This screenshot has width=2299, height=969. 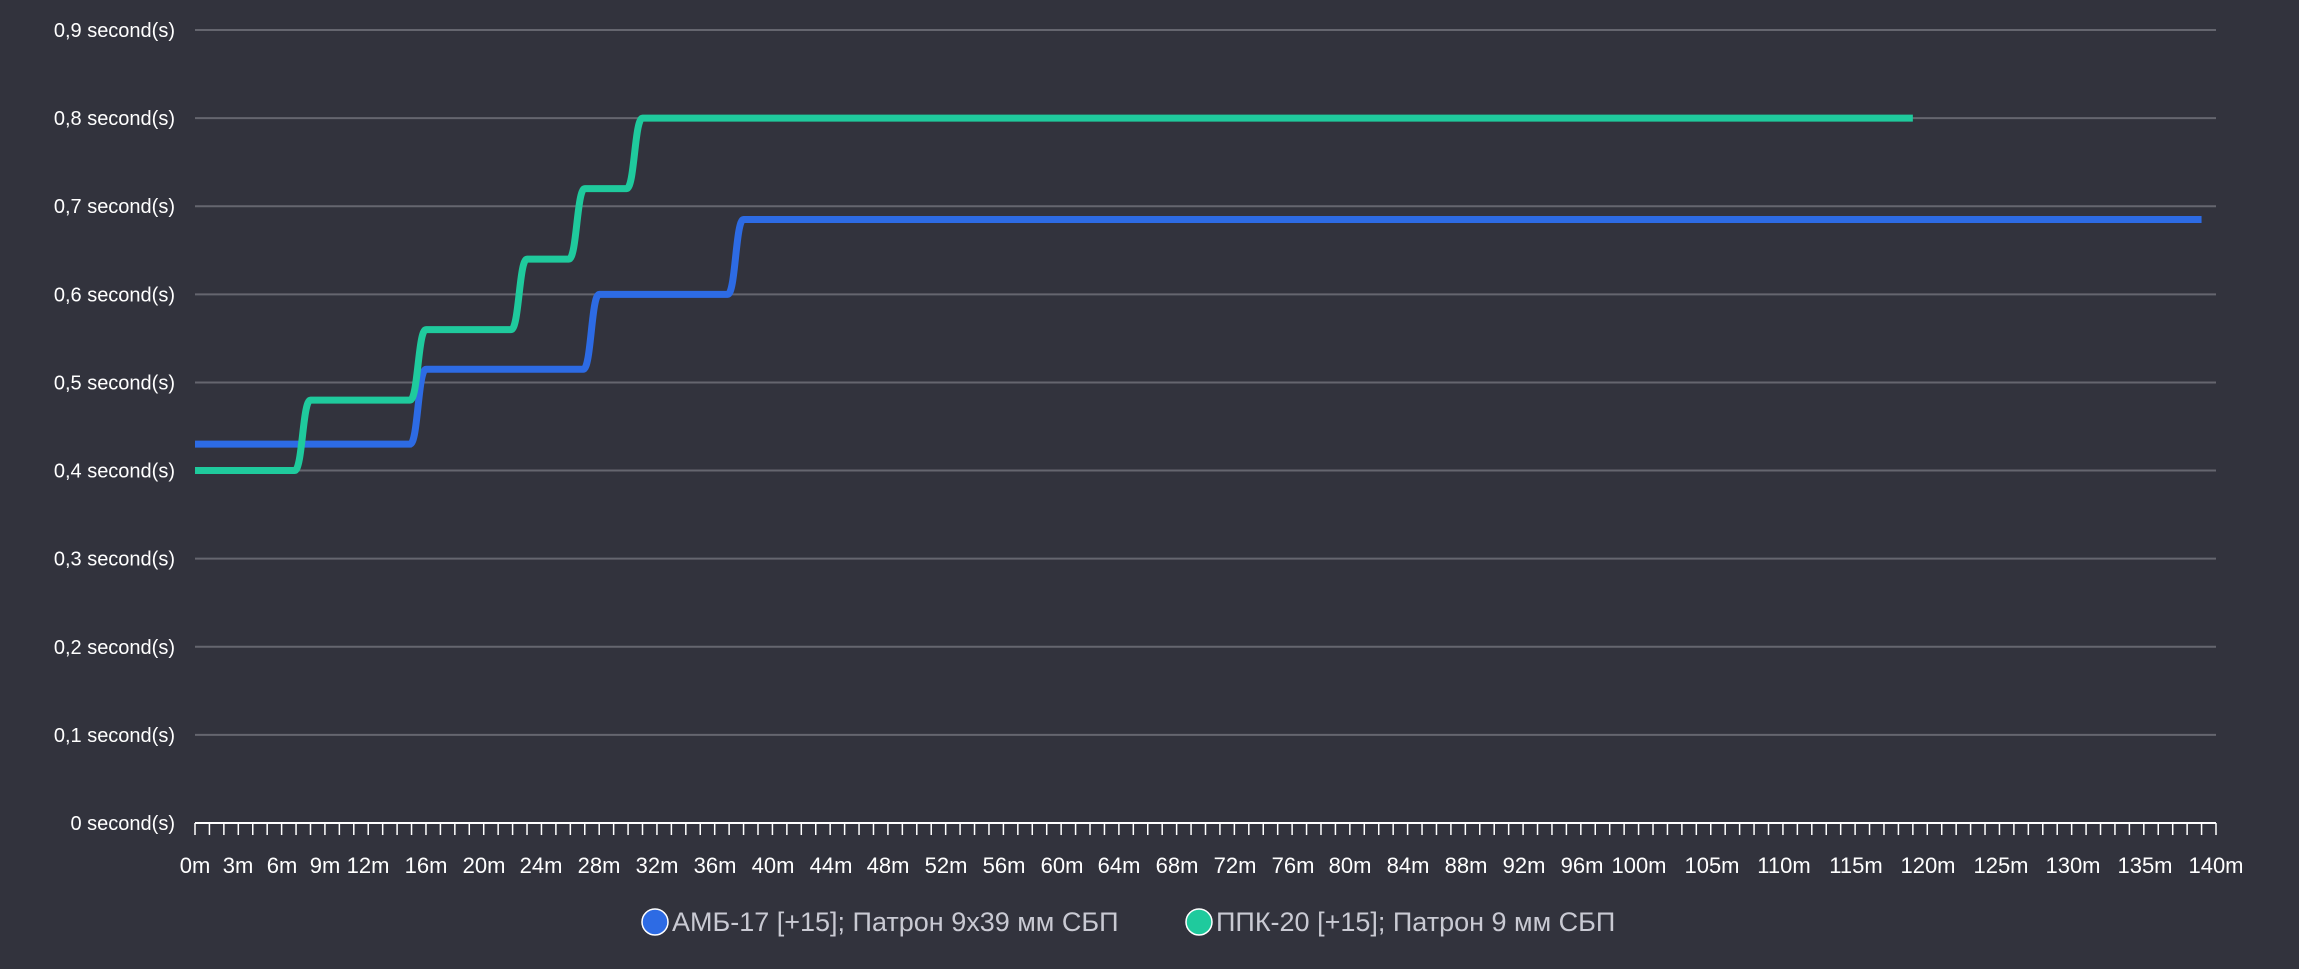 I want to click on x-tick-label: 115m, so click(x=1855, y=865).